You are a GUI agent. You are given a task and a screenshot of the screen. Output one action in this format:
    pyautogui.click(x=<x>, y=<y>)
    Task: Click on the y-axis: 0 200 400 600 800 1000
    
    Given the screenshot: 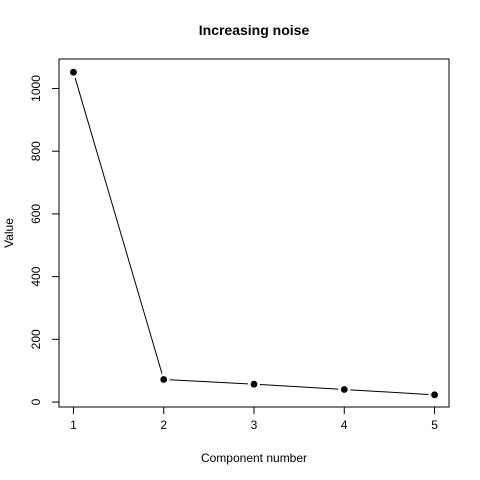 What is the action you would take?
    pyautogui.click(x=44, y=240)
    